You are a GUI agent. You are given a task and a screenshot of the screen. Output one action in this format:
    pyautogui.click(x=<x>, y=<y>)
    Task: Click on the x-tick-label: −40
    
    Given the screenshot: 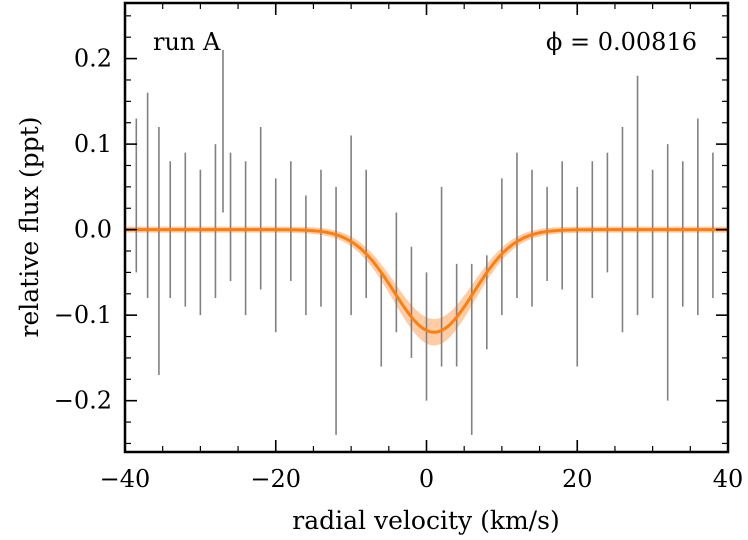 What is the action you would take?
    pyautogui.click(x=125, y=479)
    